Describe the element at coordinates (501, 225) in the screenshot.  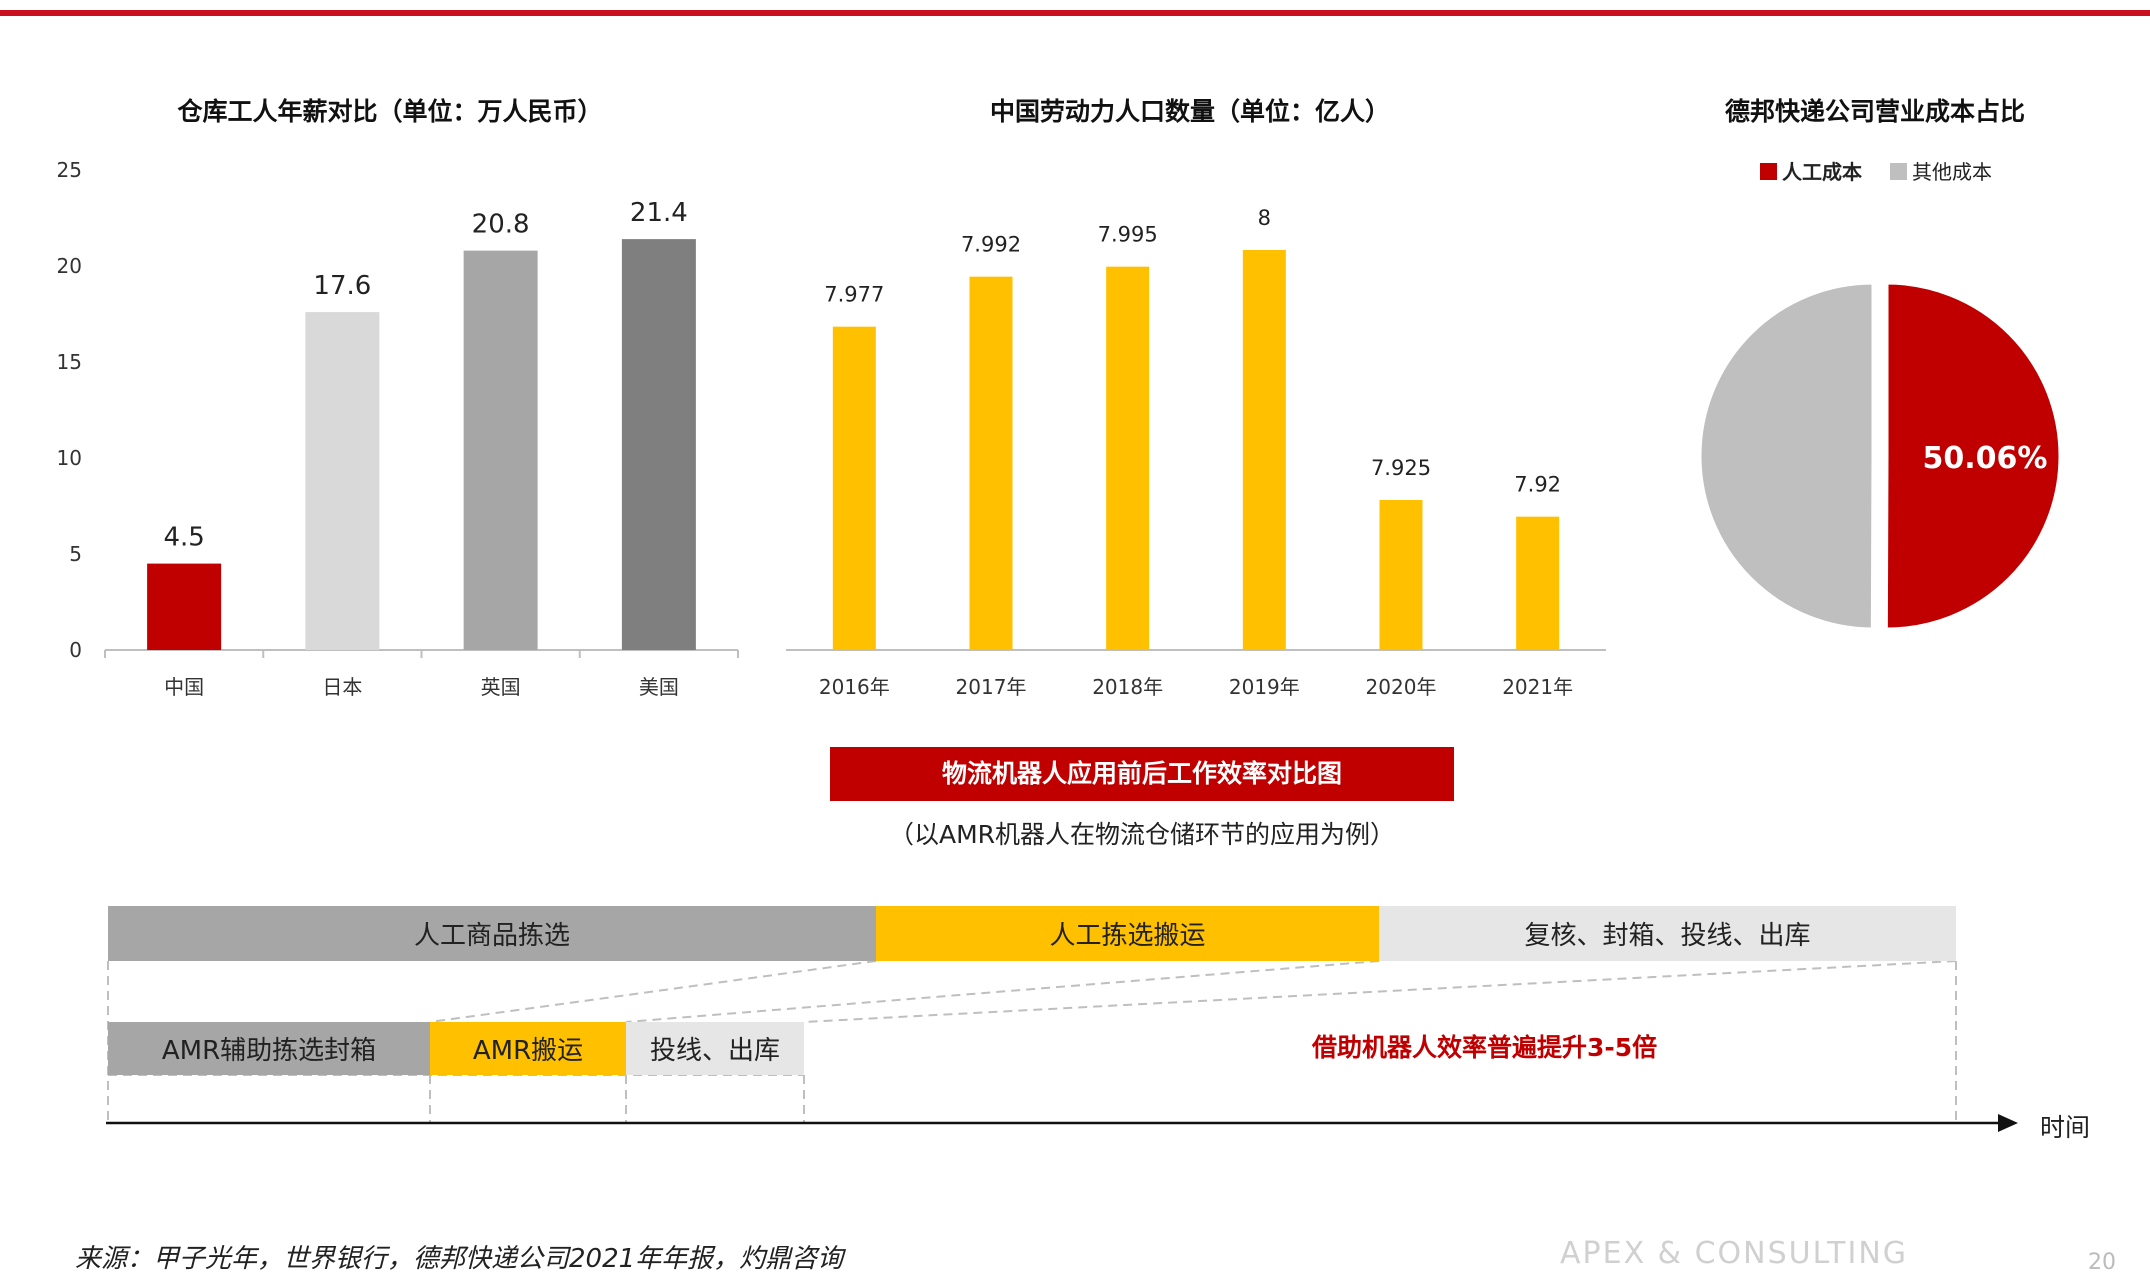
I see `salary-bar-value: 20.8` at that location.